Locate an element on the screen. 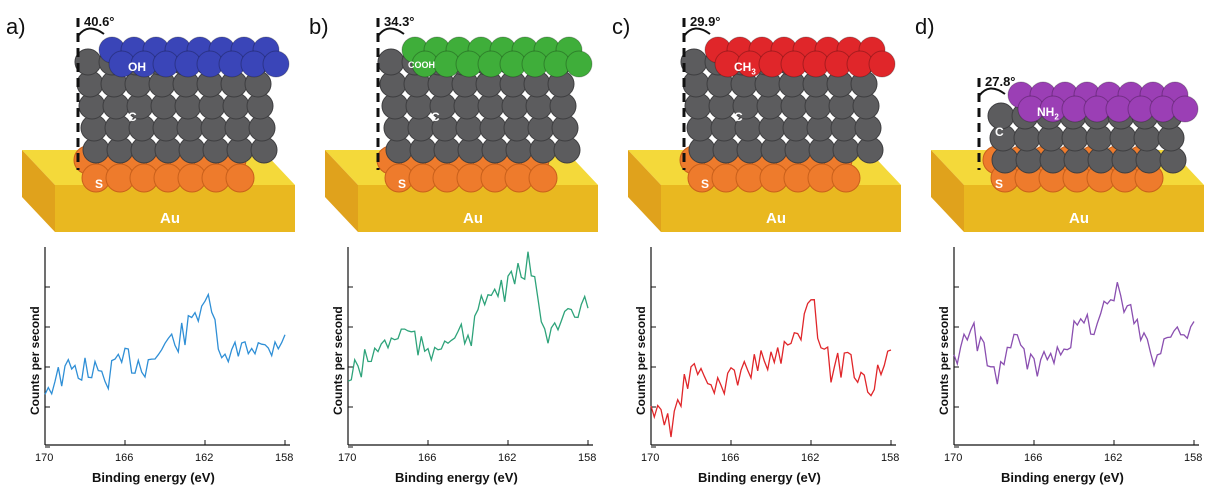 The image size is (1213, 490). carbon-atom is located at coordinates (391, 62).